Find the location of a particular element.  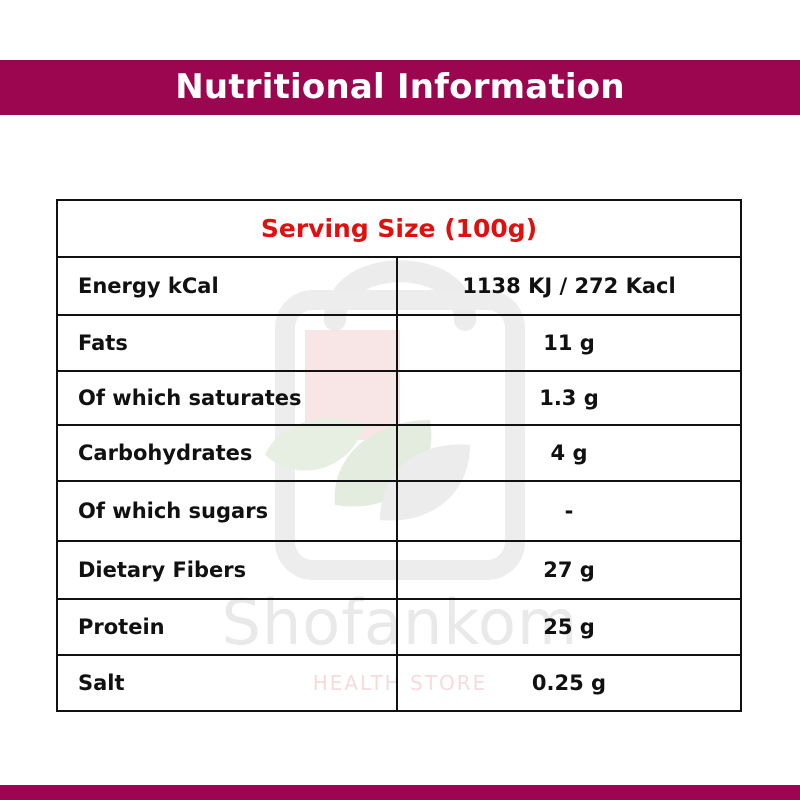

serving-size-row: Serving Size (100g) is located at coordinates (399, 228).